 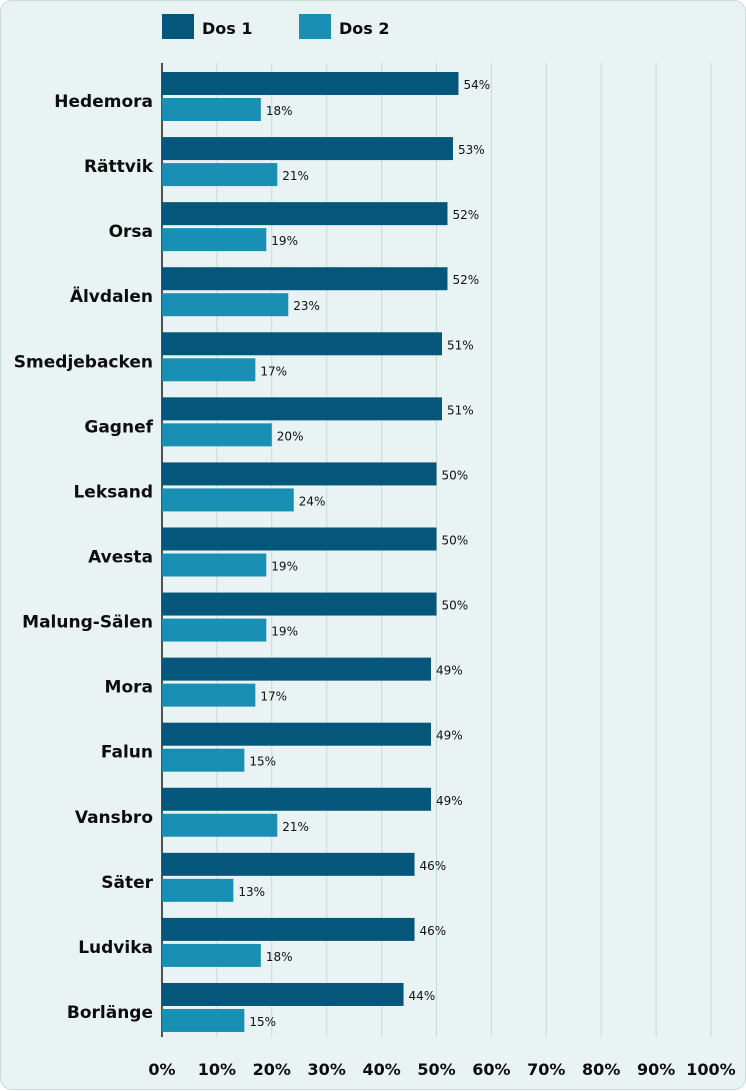 I want to click on x-tick-label: 40%, so click(x=381, y=1069).